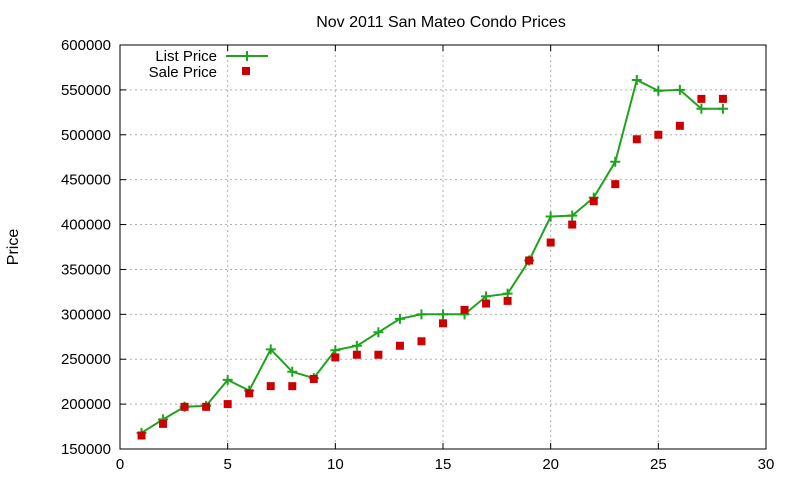  Describe the element at coordinates (86, 359) in the screenshot. I see `y-tick-label: 250000` at that location.